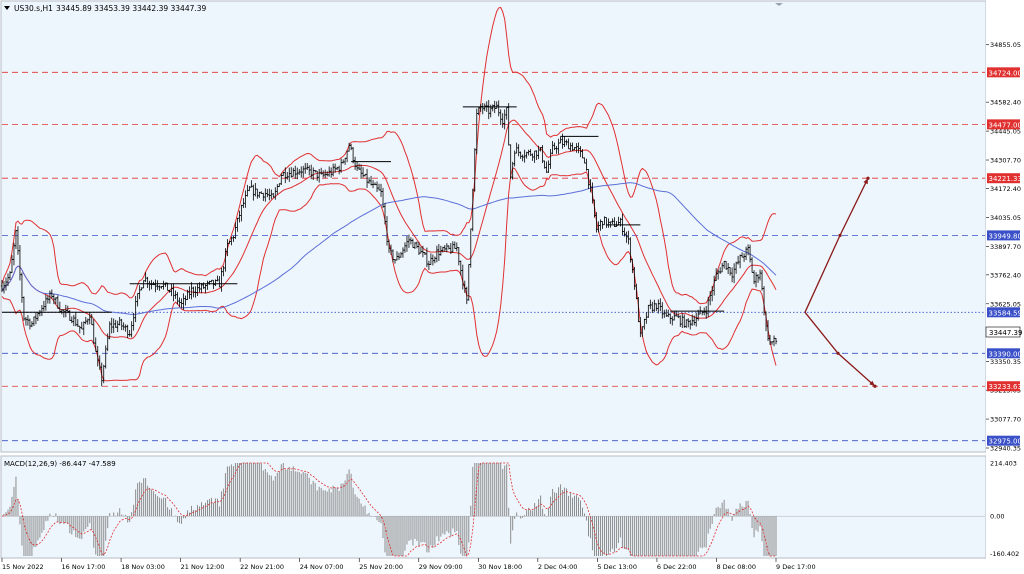  What do you see at coordinates (1005, 449) in the screenshot?
I see `y-tick-label: 32940.35` at bounding box center [1005, 449].